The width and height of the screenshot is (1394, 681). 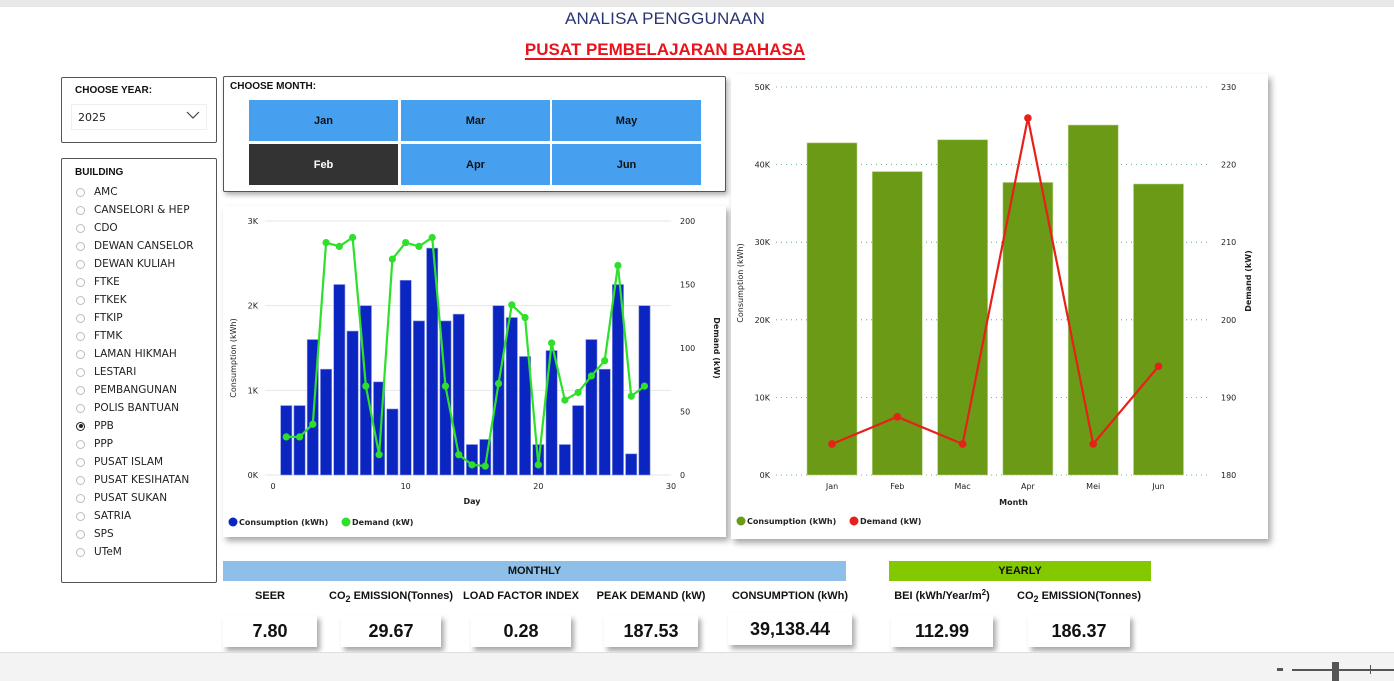 What do you see at coordinates (136, 408) in the screenshot?
I see `building-option-label: POLIS BANTUAN` at bounding box center [136, 408].